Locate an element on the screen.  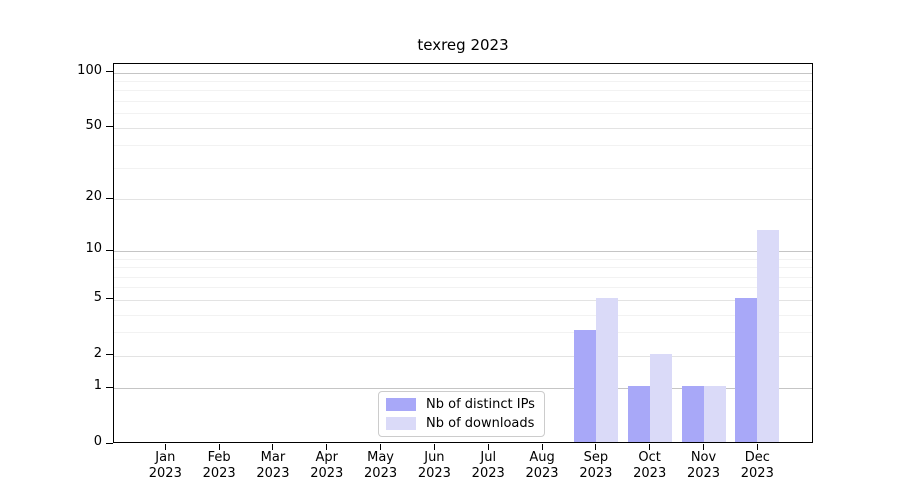
x-tick-label: Jan 2023 is located at coordinates (165, 466).